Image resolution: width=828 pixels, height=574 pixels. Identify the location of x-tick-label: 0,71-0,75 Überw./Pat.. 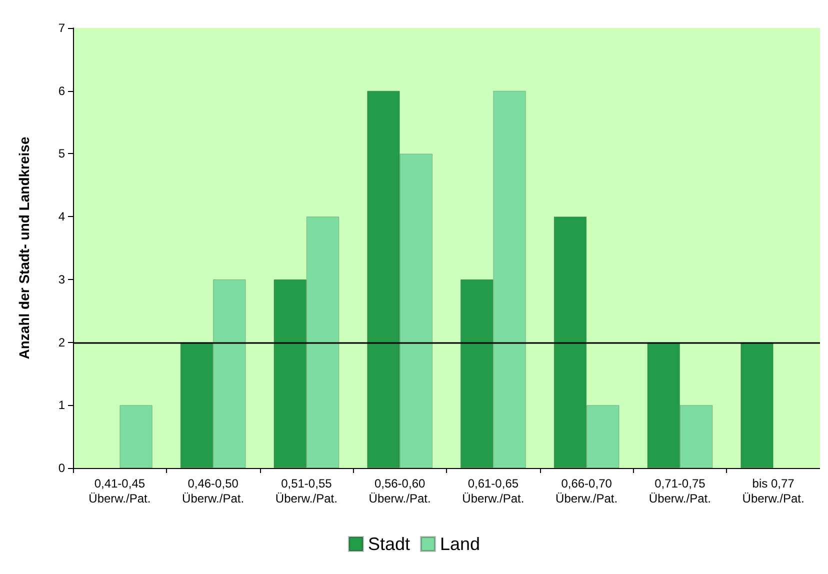
(679, 491).